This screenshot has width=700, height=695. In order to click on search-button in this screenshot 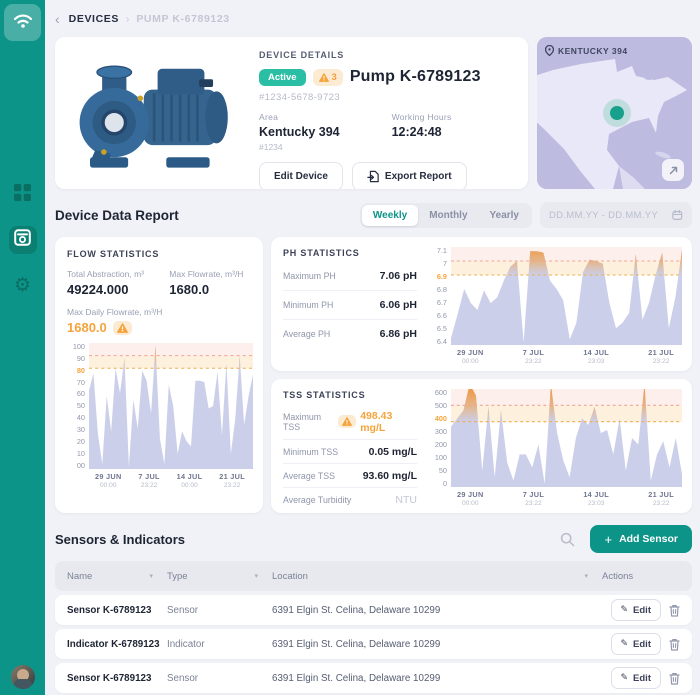, I will do `click(567, 539)`.